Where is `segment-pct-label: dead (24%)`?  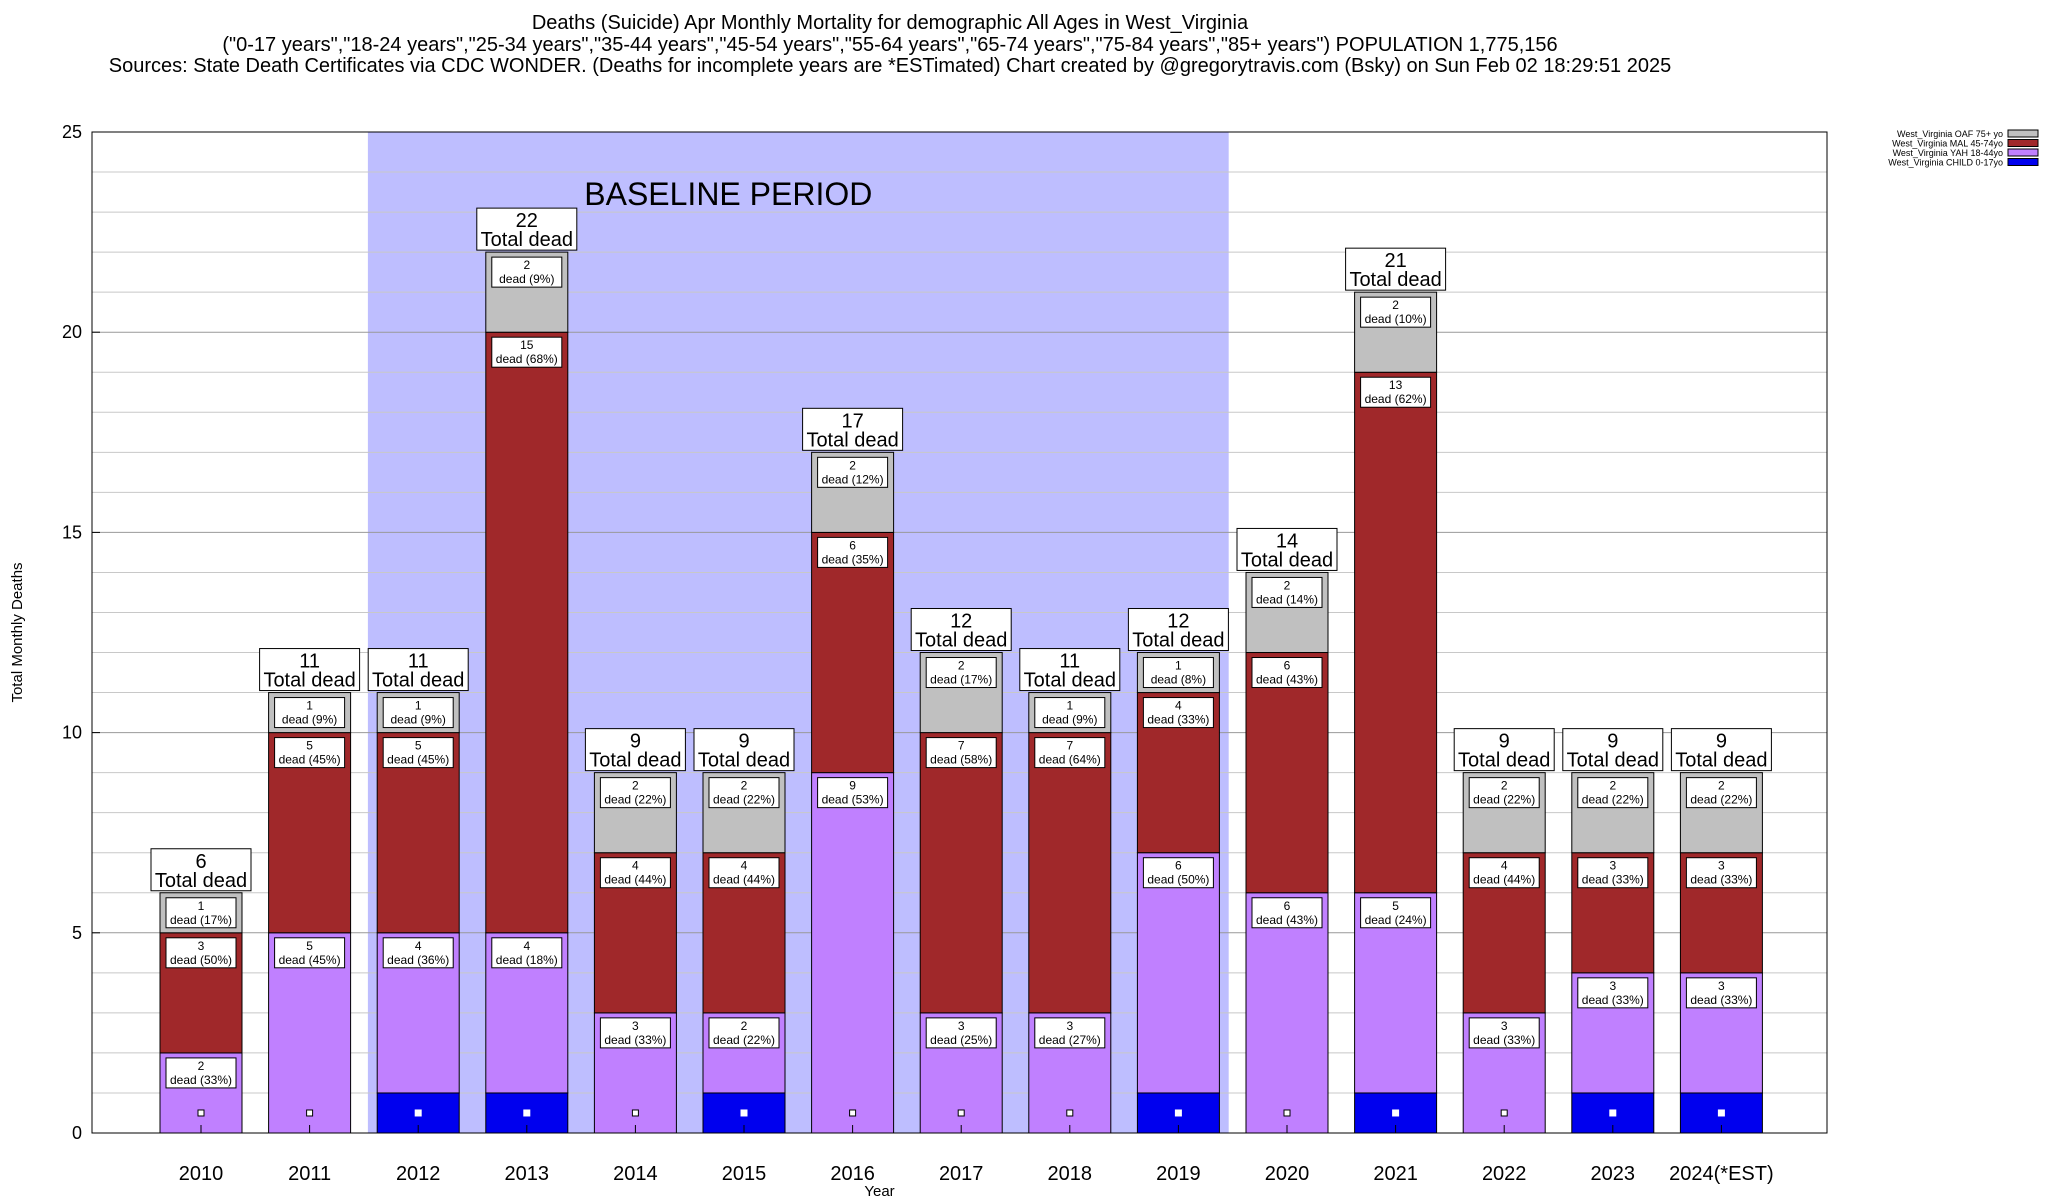 segment-pct-label: dead (24%) is located at coordinates (1396, 920).